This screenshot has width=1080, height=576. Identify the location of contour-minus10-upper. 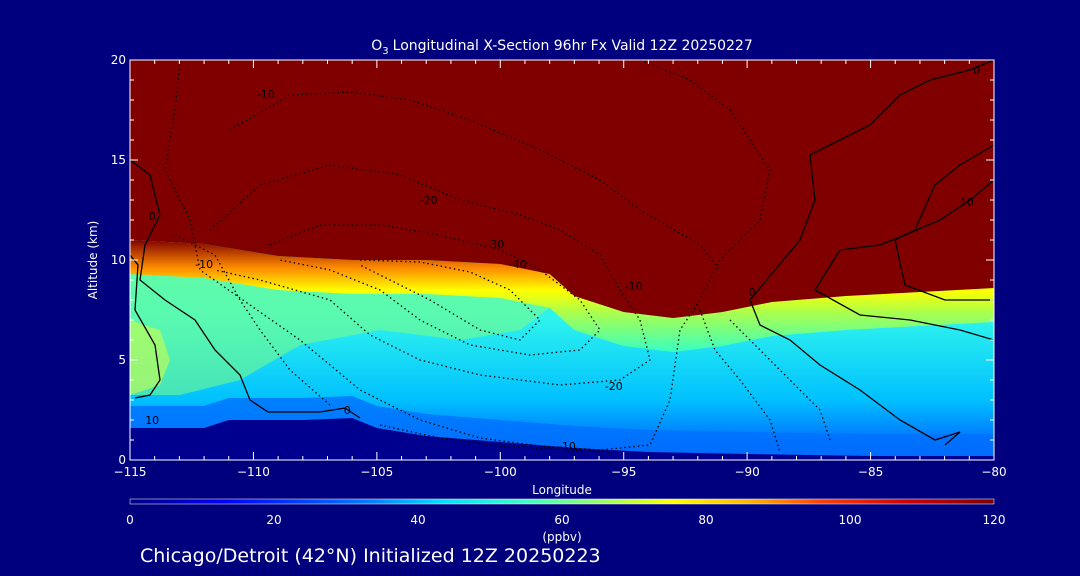
(475, 181).